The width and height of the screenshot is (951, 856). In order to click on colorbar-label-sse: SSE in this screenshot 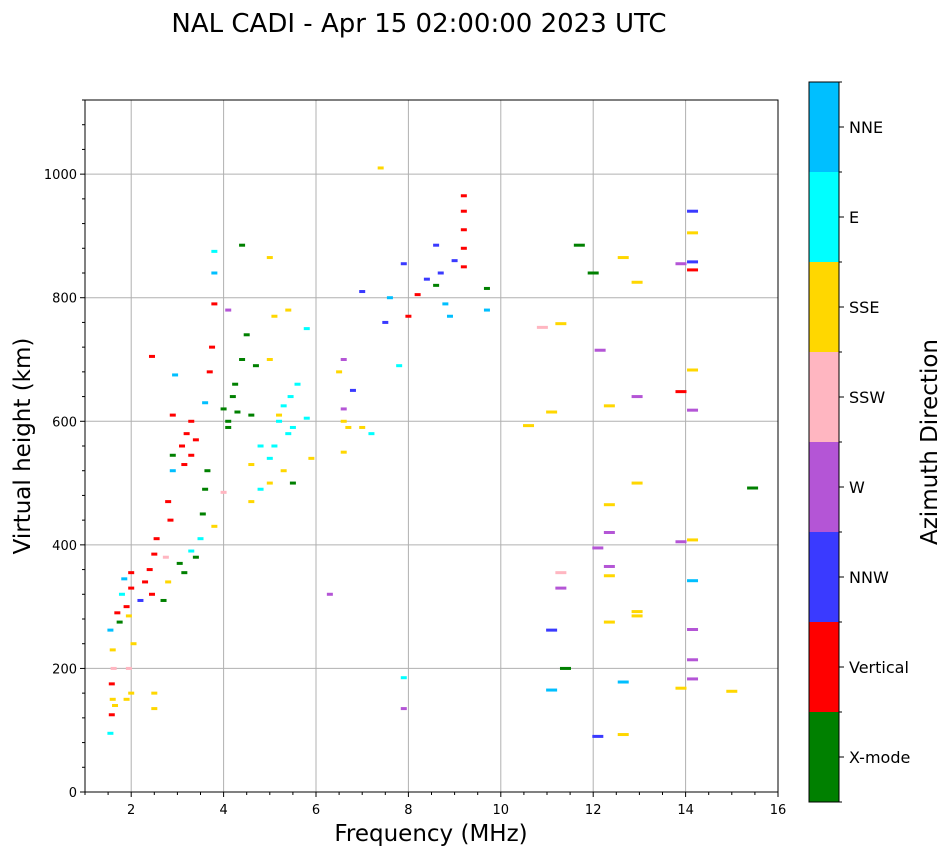, I will do `click(864, 307)`.